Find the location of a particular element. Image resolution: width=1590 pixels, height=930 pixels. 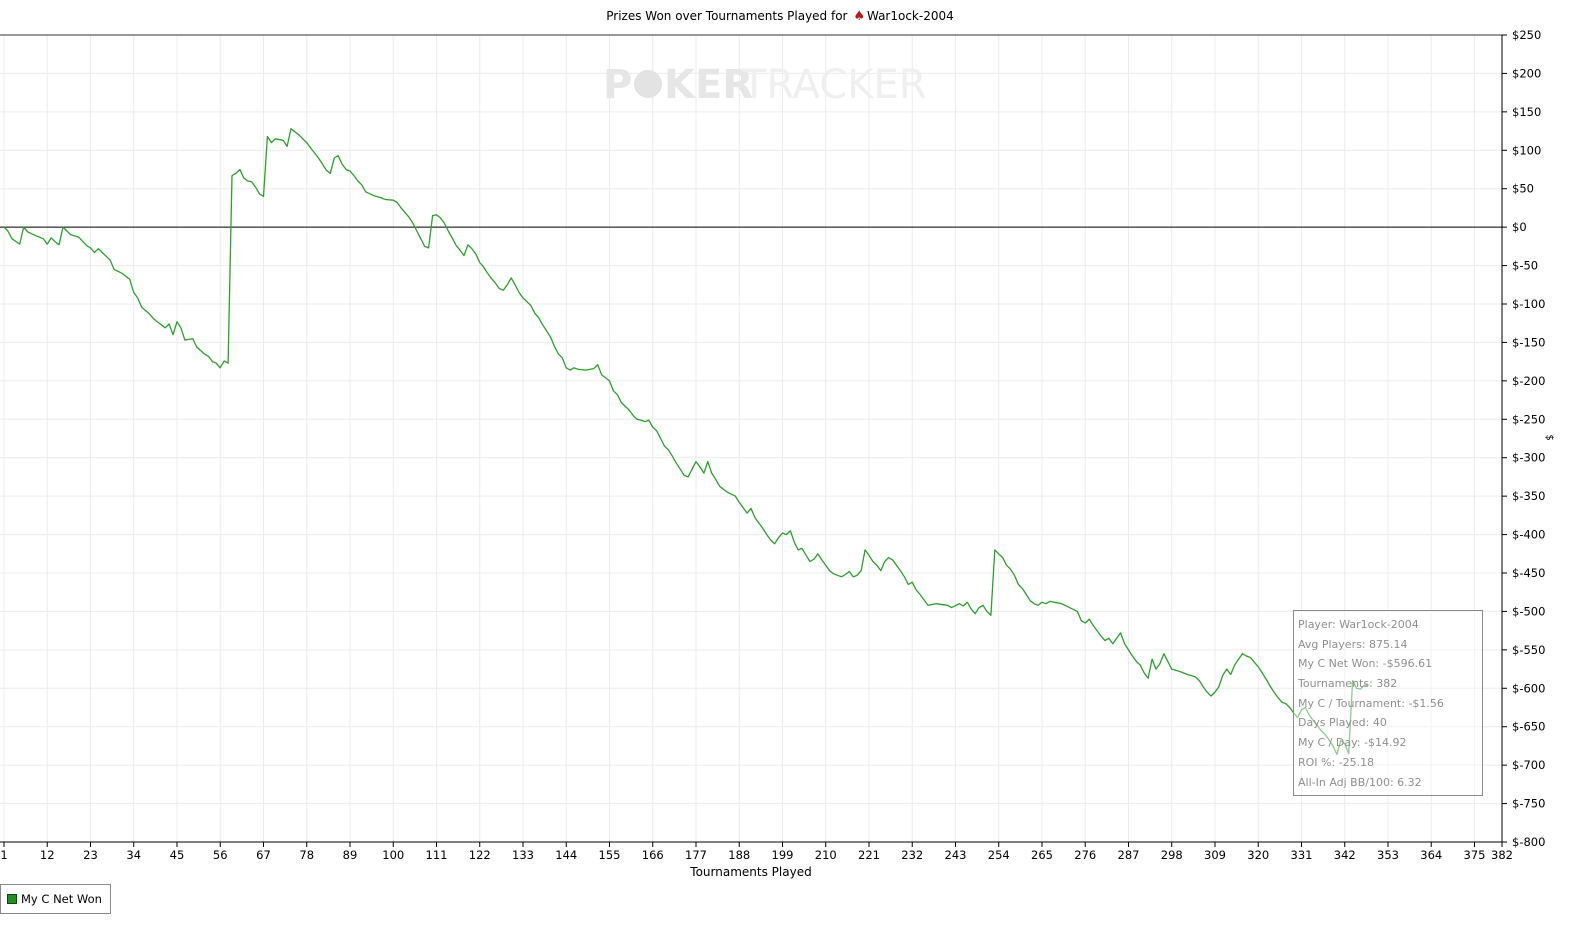

x-tick-label: 298 is located at coordinates (1172, 855).